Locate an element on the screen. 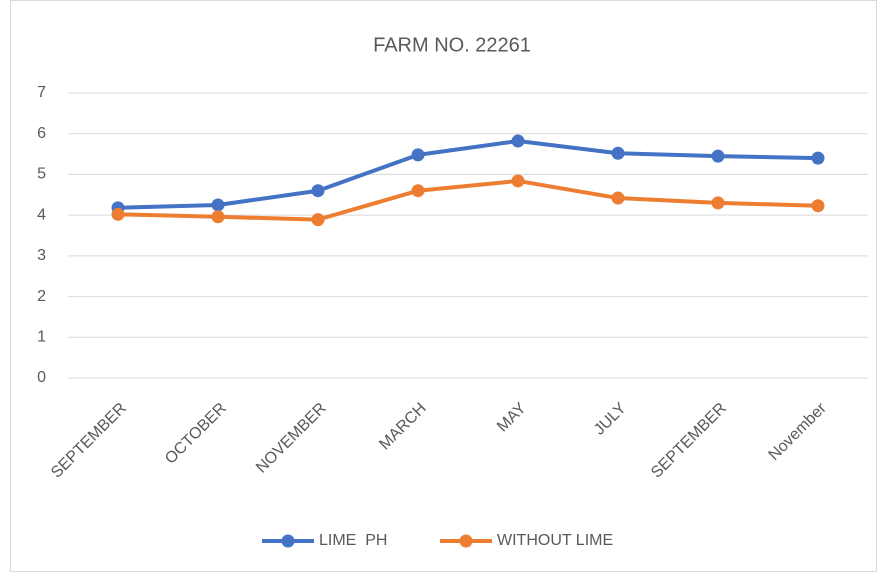  y-tick-label: 0 is located at coordinates (41, 377).